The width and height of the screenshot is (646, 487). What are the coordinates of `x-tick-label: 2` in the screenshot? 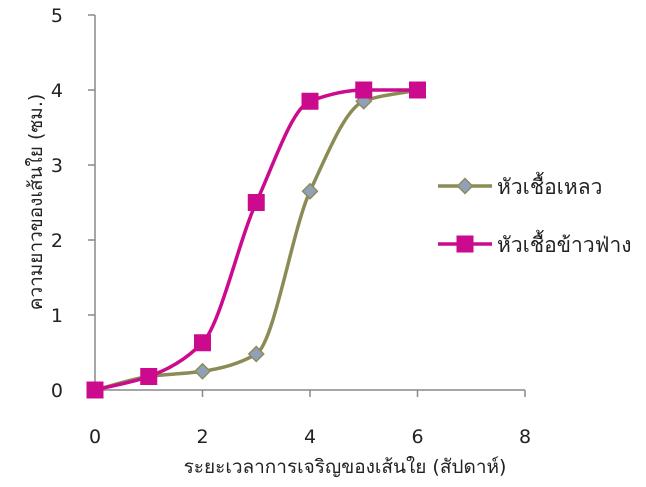 It's located at (202, 437).